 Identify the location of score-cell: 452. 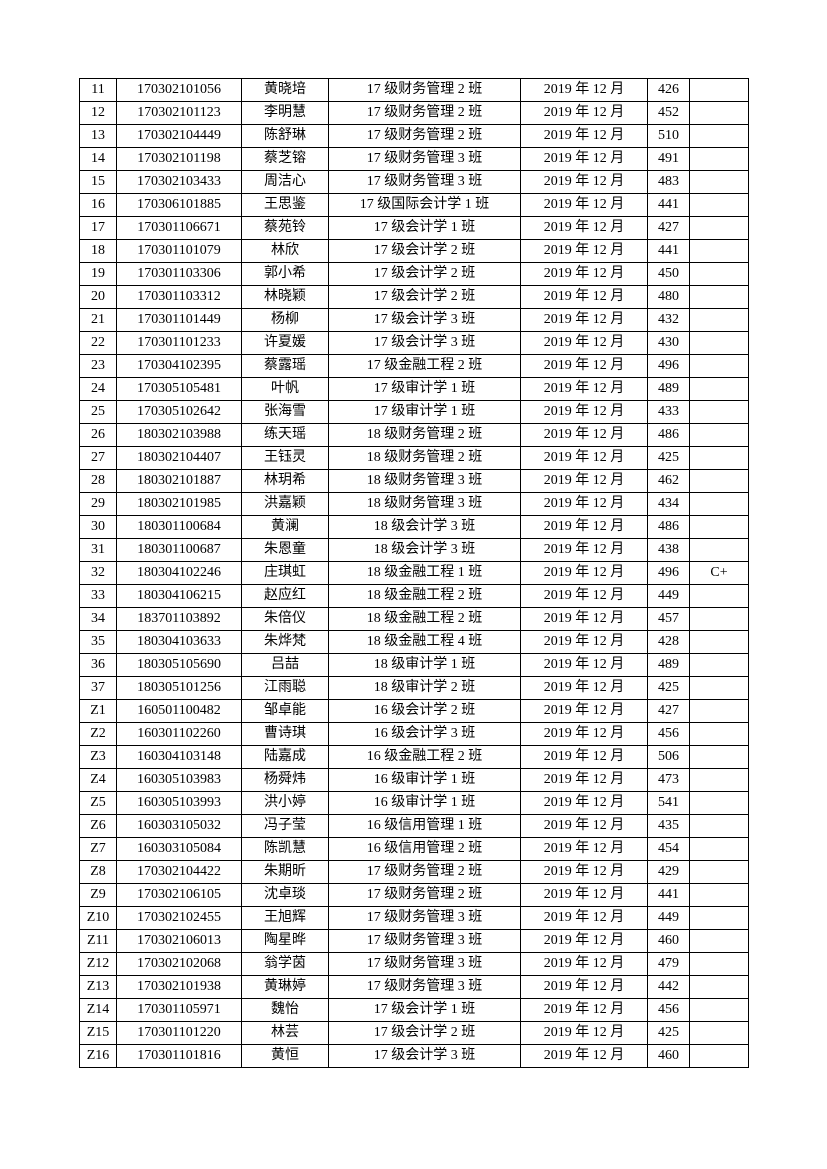
(668, 113).